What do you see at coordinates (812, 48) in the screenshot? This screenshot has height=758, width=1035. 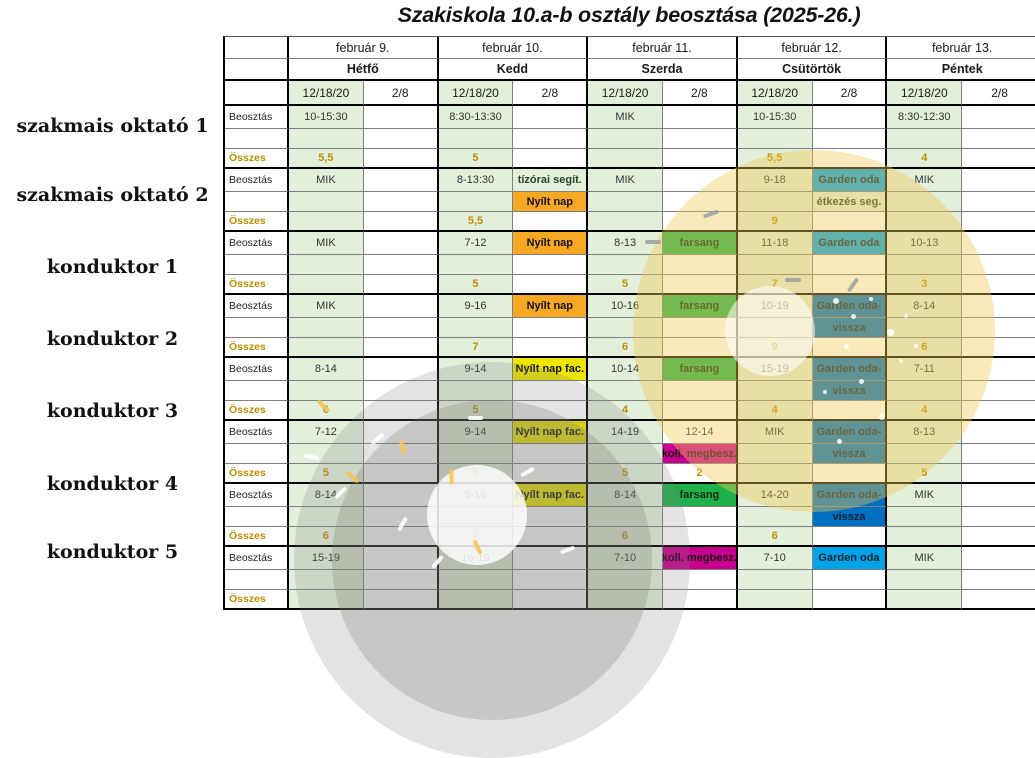 I see `date-header: február 12.` at bounding box center [812, 48].